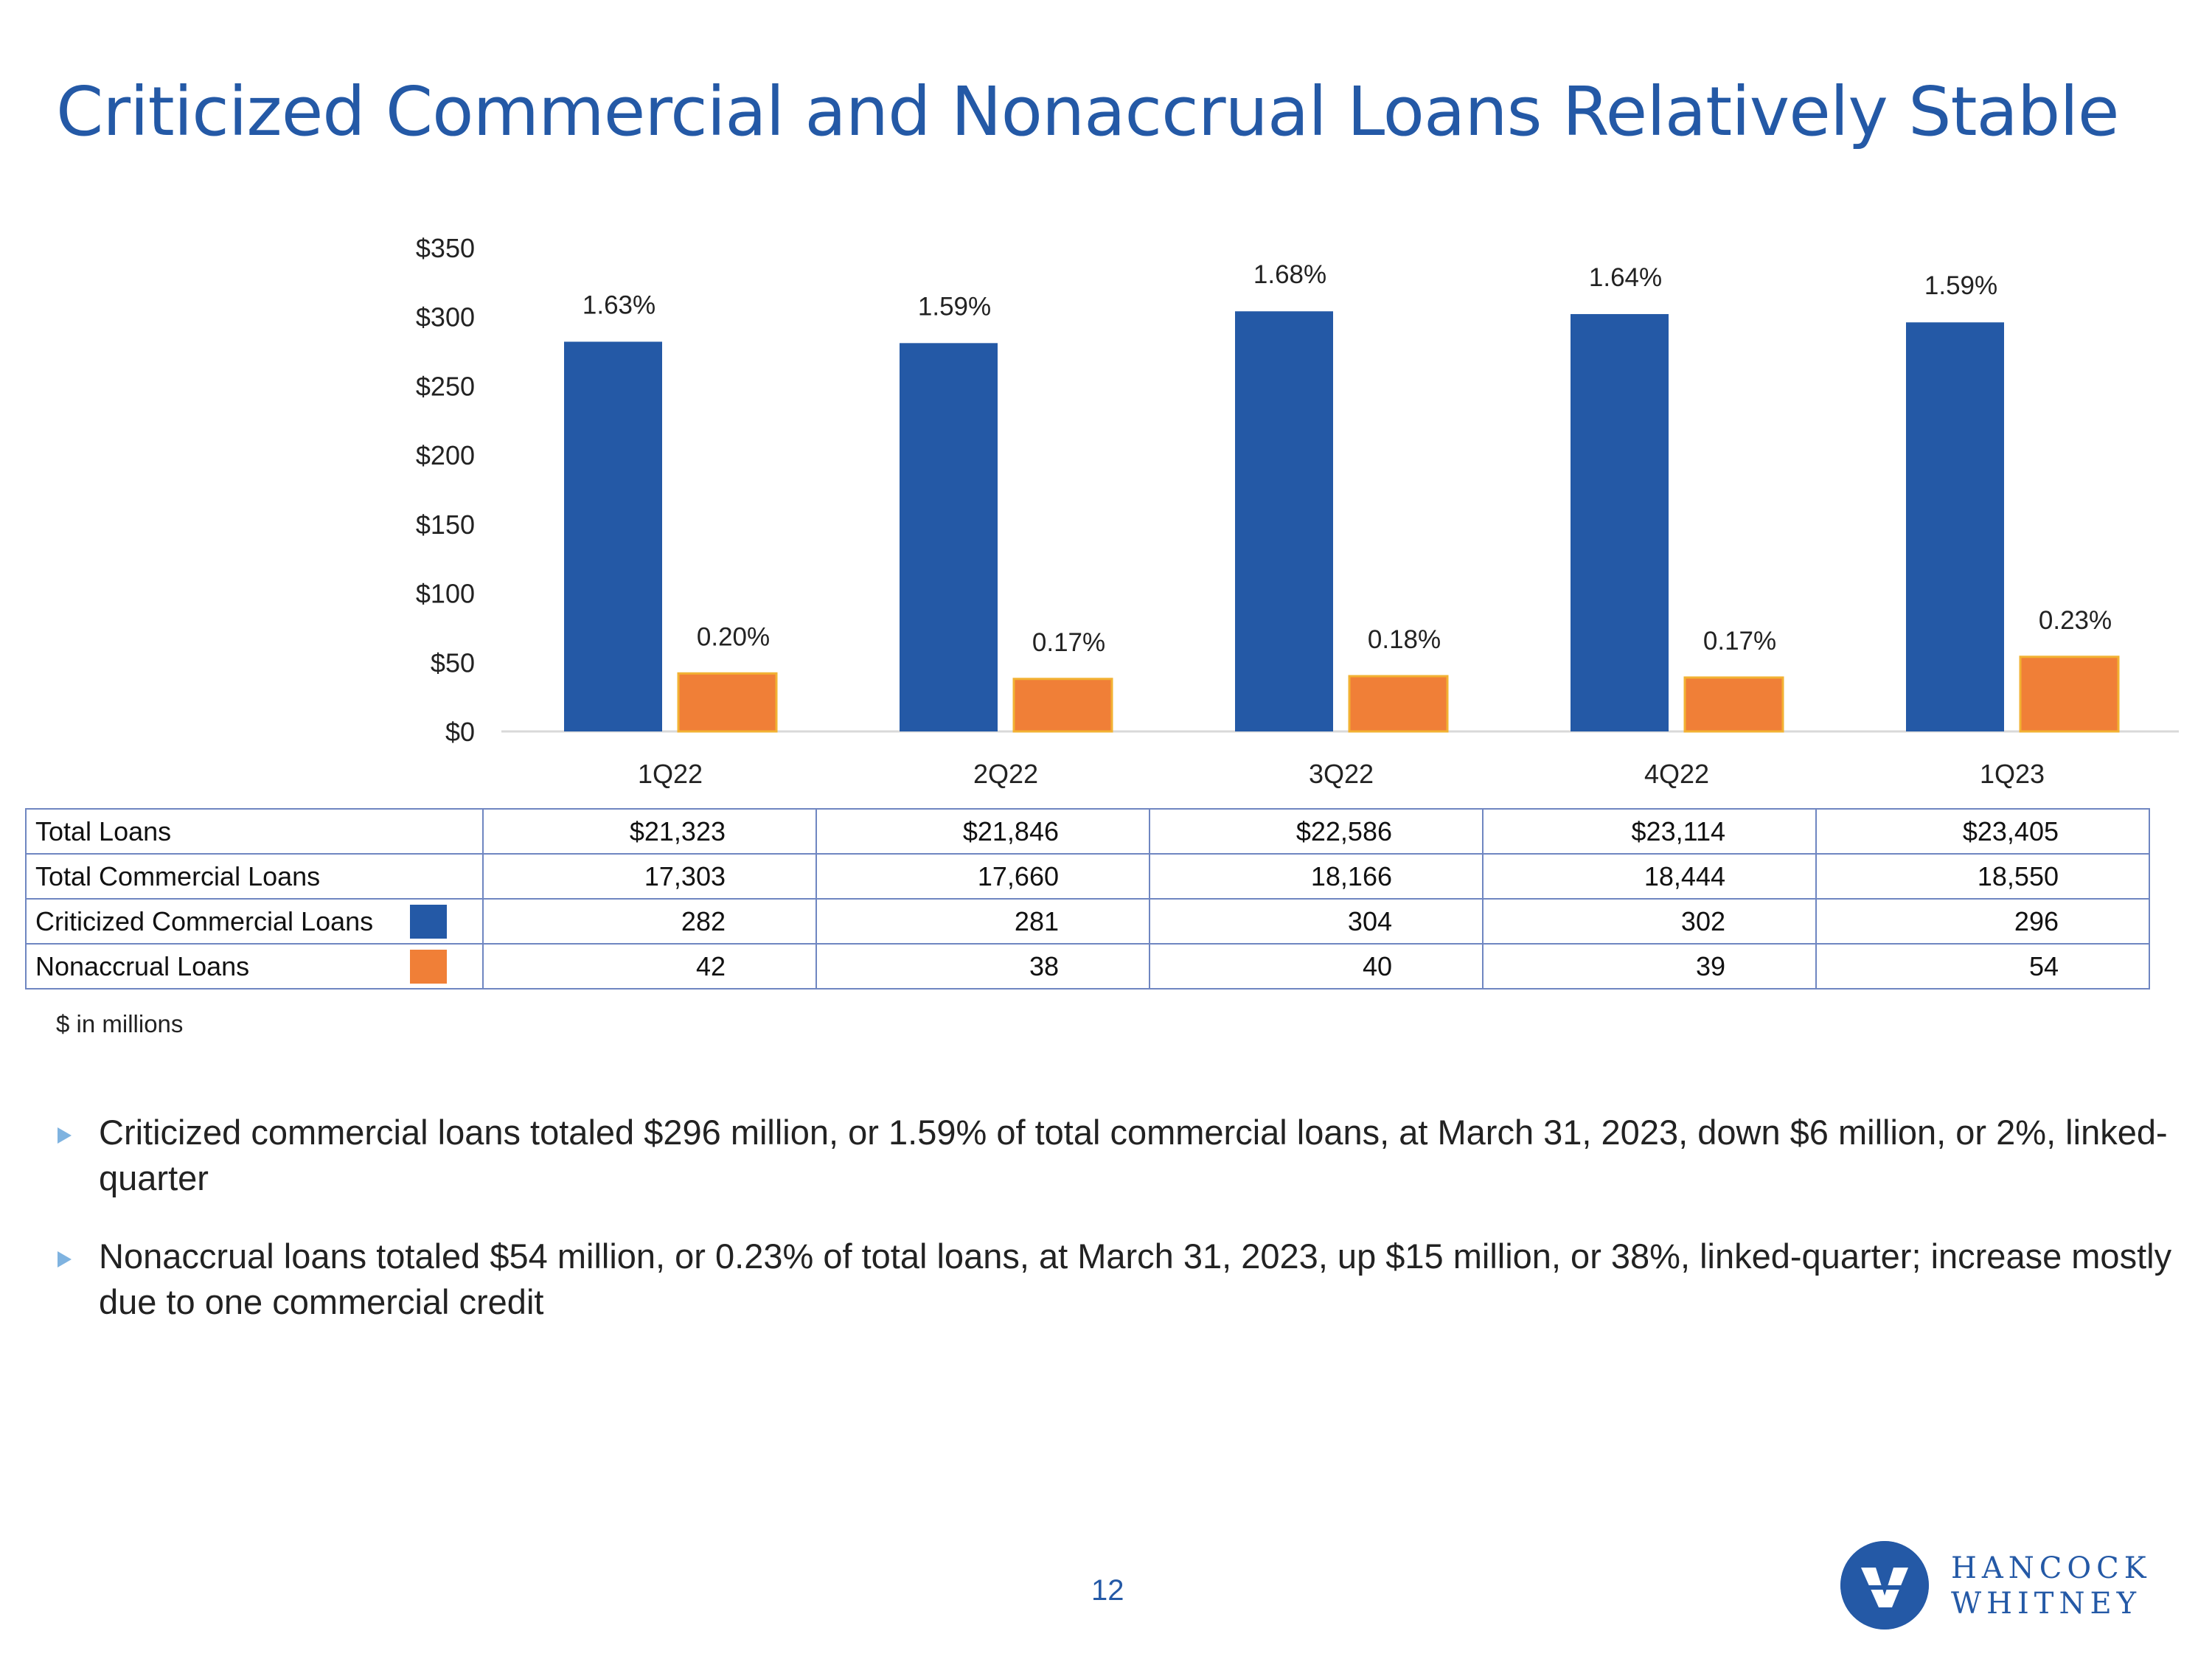  Describe the element at coordinates (120, 1023) in the screenshot. I see `units-note: $ in millions` at that location.